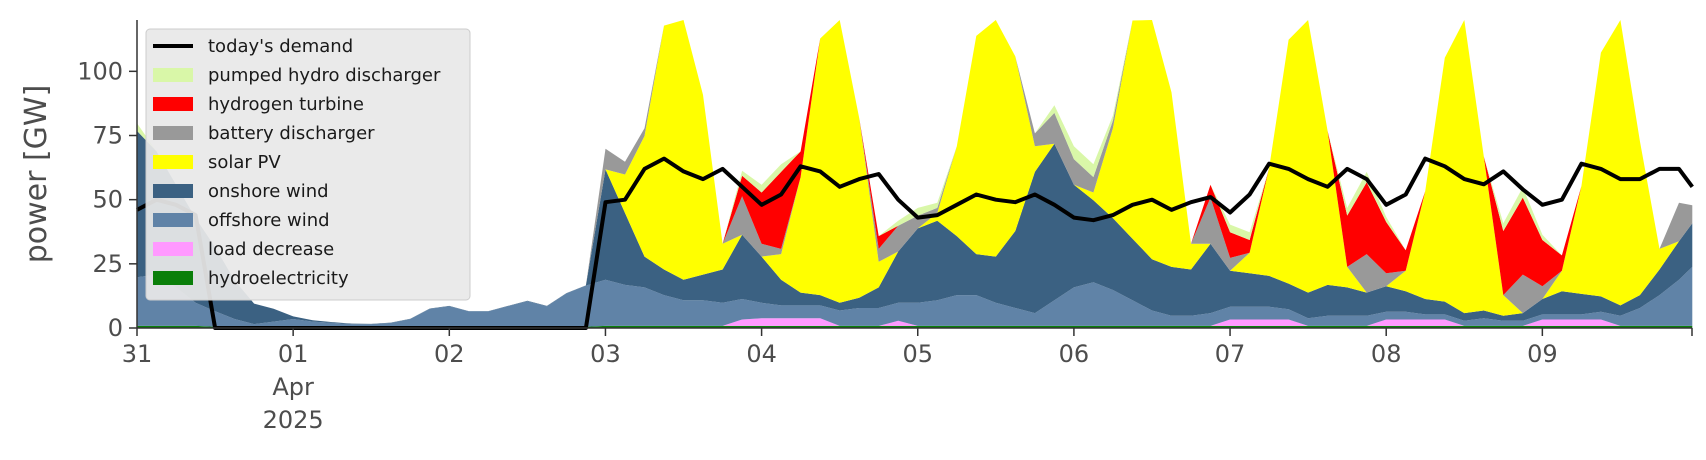 This screenshot has height=460, width=1706. Describe the element at coordinates (107, 264) in the screenshot. I see `y-tick-label: 25` at that location.